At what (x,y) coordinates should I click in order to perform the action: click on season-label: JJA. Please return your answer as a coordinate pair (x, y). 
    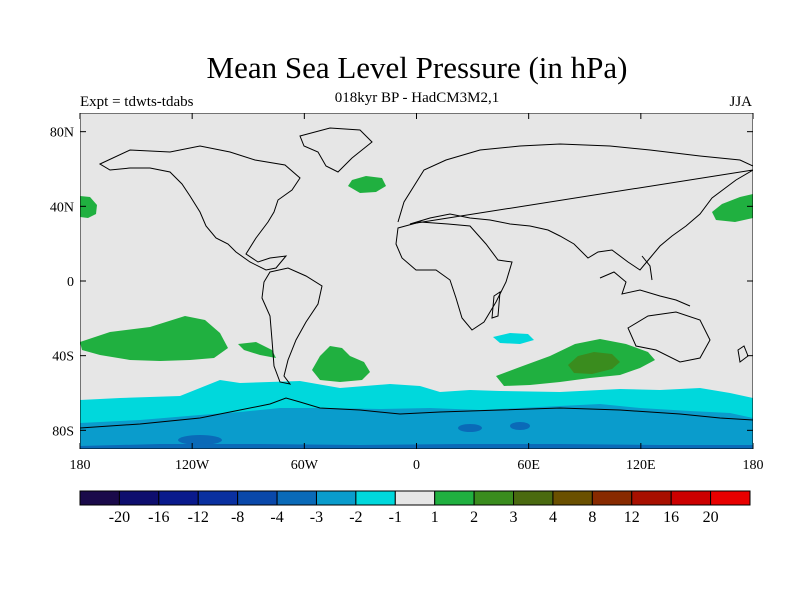
    Looking at the image, I should click on (740, 102).